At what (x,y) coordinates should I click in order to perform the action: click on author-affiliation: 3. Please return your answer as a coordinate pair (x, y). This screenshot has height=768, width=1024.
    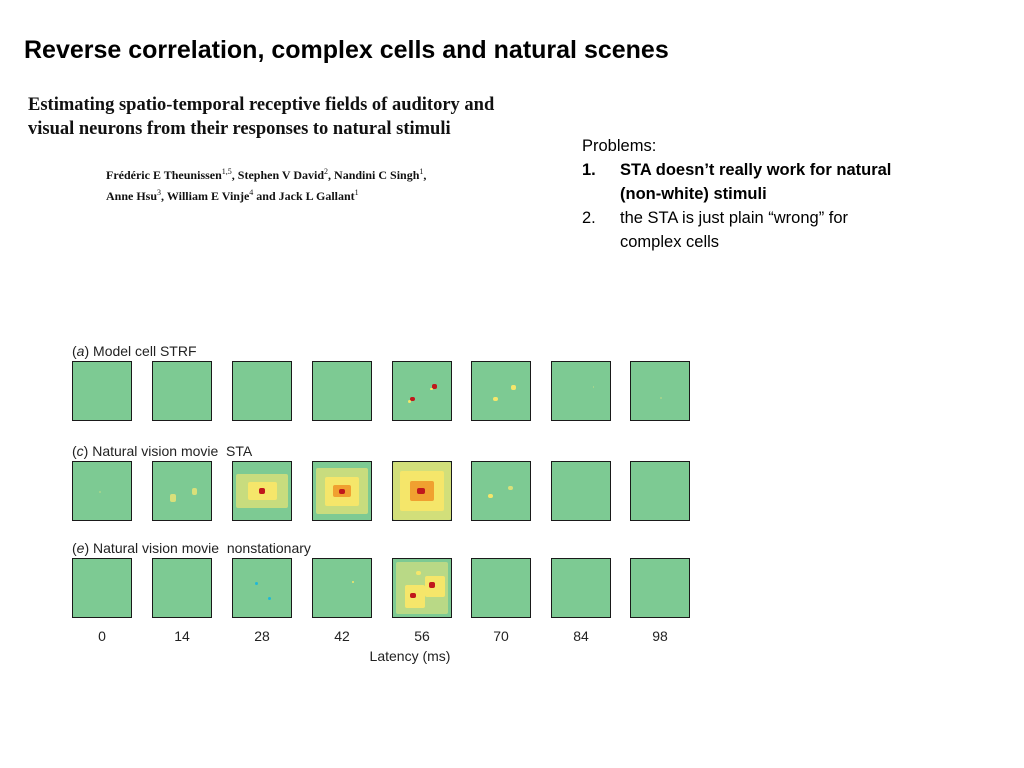
    Looking at the image, I should click on (159, 192).